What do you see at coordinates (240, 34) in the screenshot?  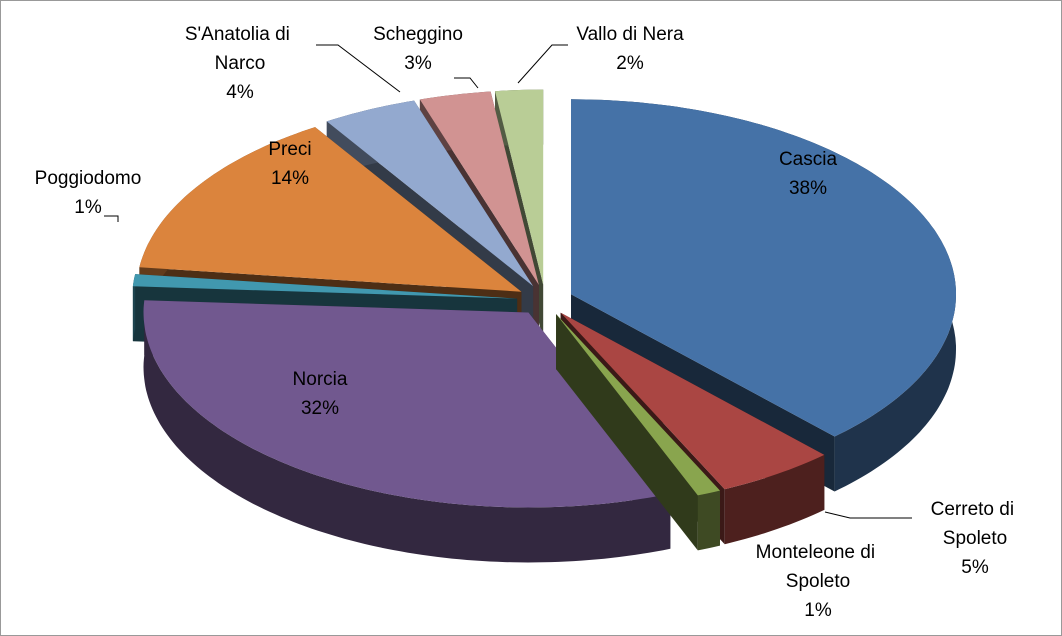 I see `label-line: S'Anatolia di` at bounding box center [240, 34].